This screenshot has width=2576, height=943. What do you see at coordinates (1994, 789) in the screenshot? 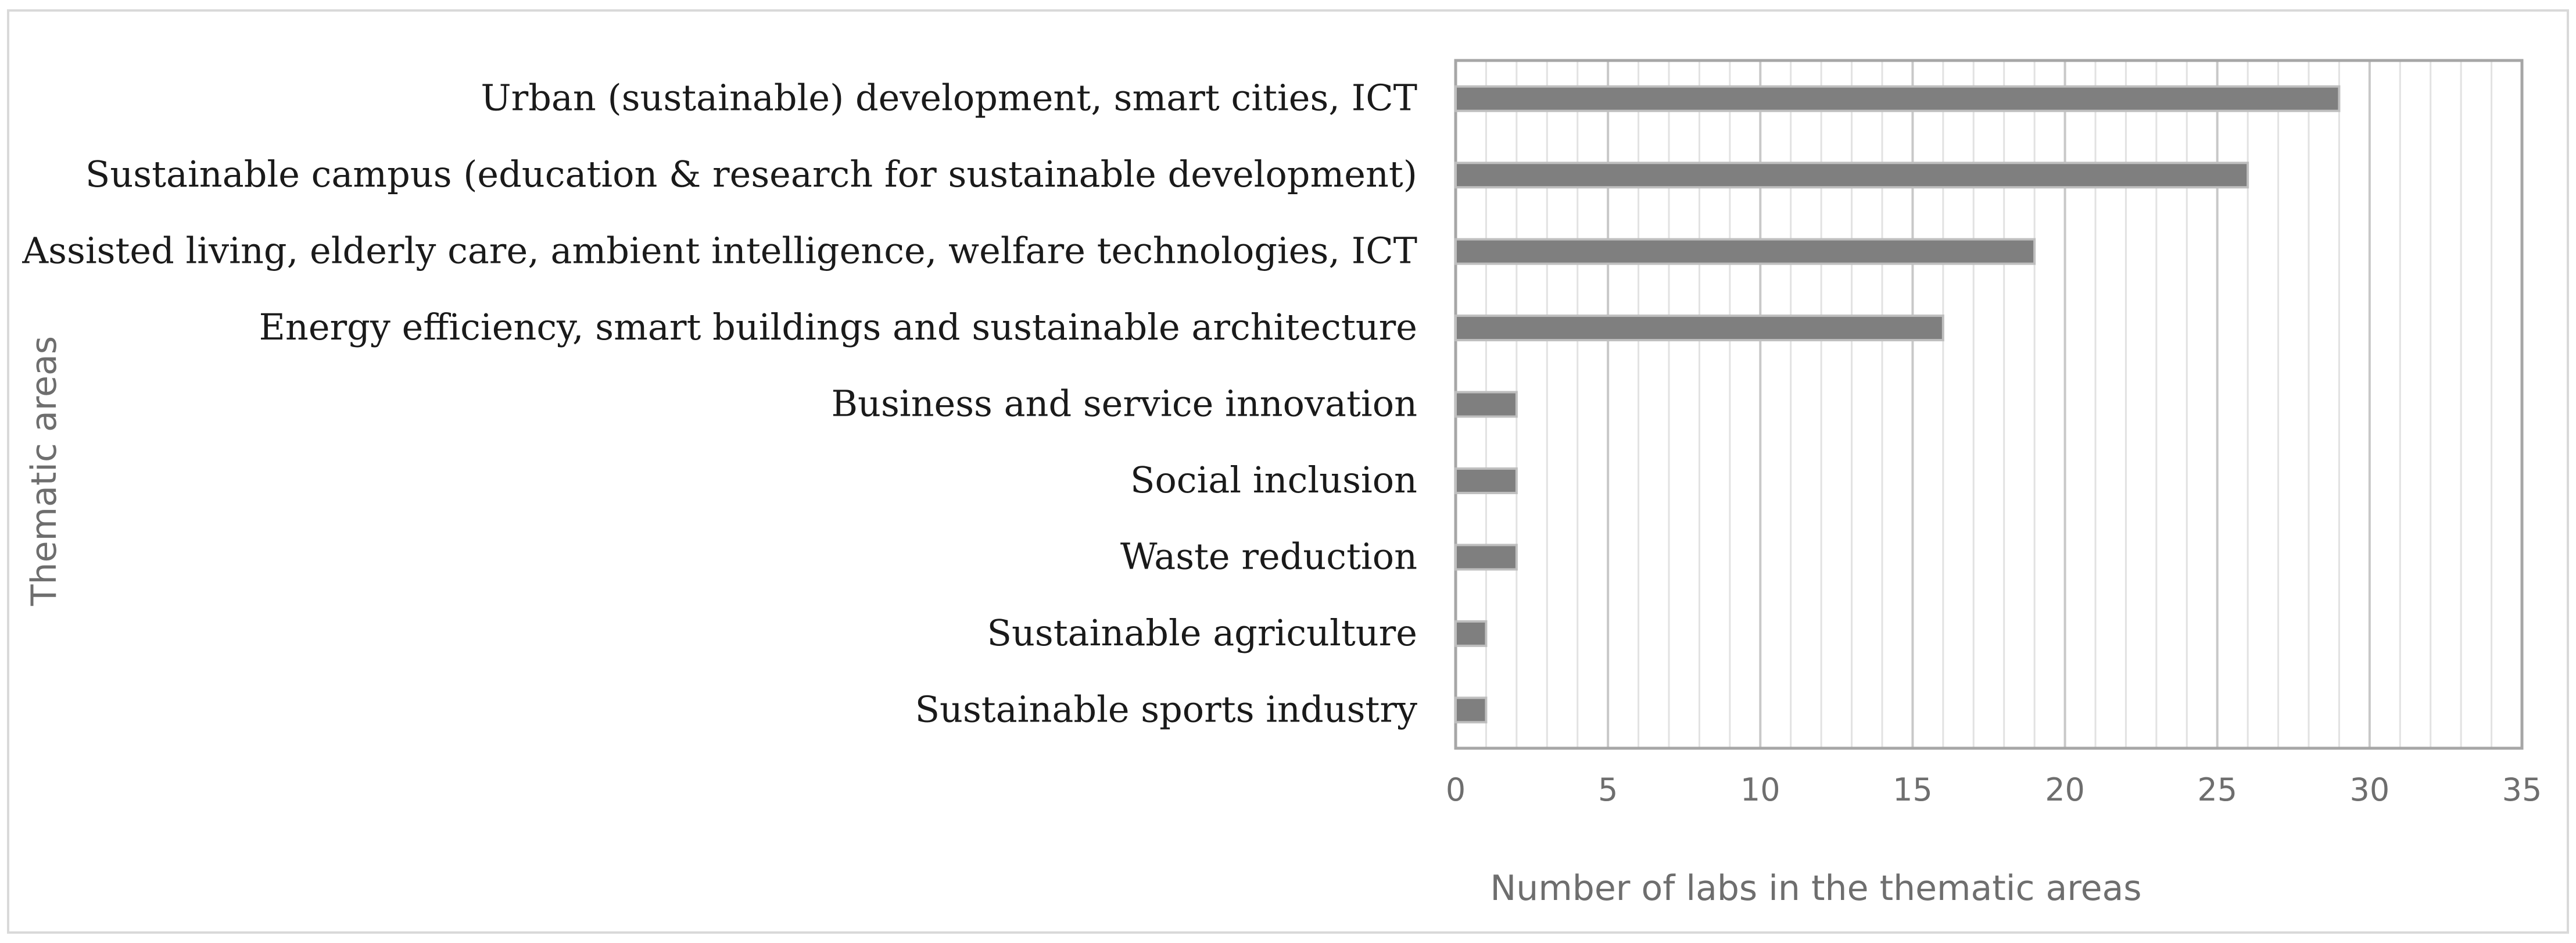
I see `x-tick-labels: 0 5 10 15 20 25 30 35` at bounding box center [1994, 789].